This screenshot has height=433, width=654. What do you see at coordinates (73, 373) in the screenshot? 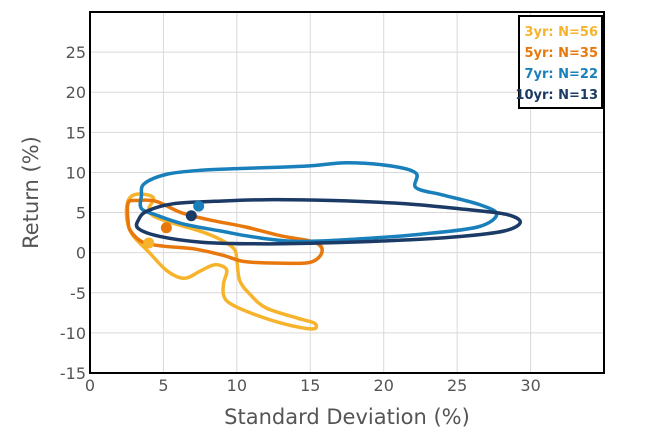
I see `y-tick-label: -15` at bounding box center [73, 373].